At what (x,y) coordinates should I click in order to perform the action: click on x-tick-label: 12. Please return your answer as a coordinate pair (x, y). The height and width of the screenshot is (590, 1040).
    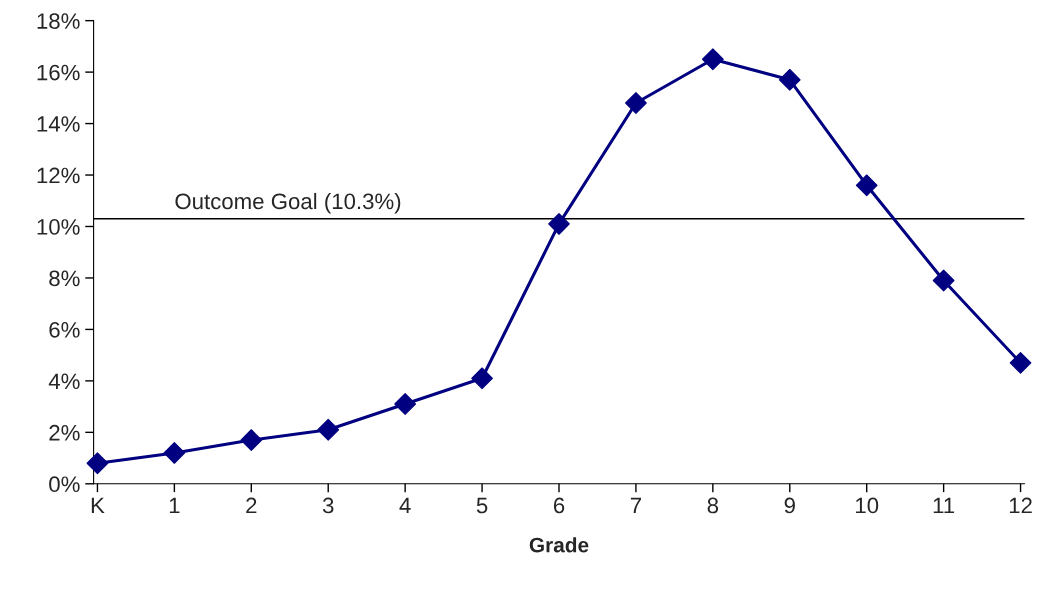
    Looking at the image, I should click on (1020, 505).